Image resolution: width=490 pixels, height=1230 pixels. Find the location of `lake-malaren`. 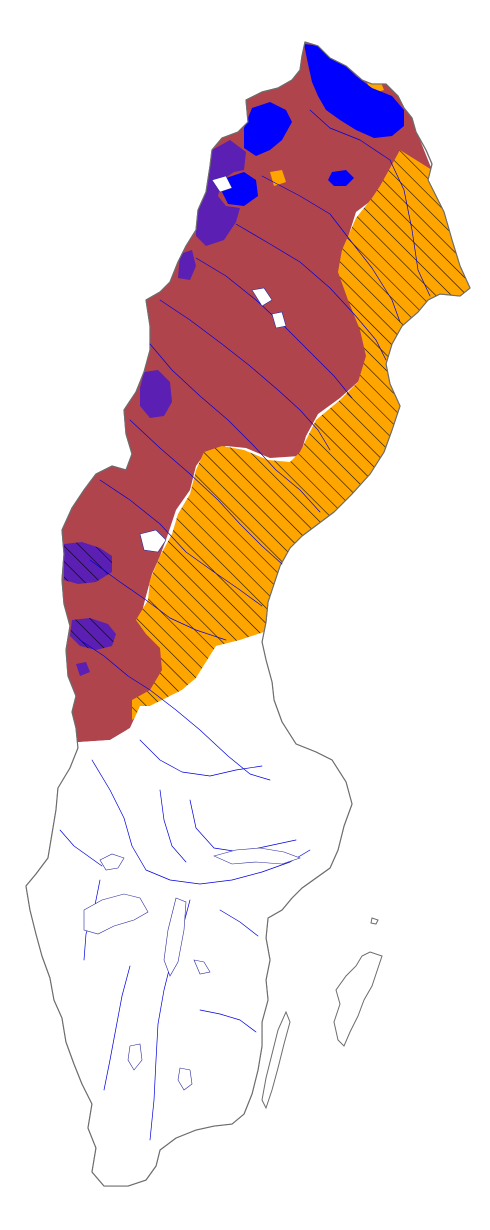

lake-malaren is located at coordinates (257, 856).